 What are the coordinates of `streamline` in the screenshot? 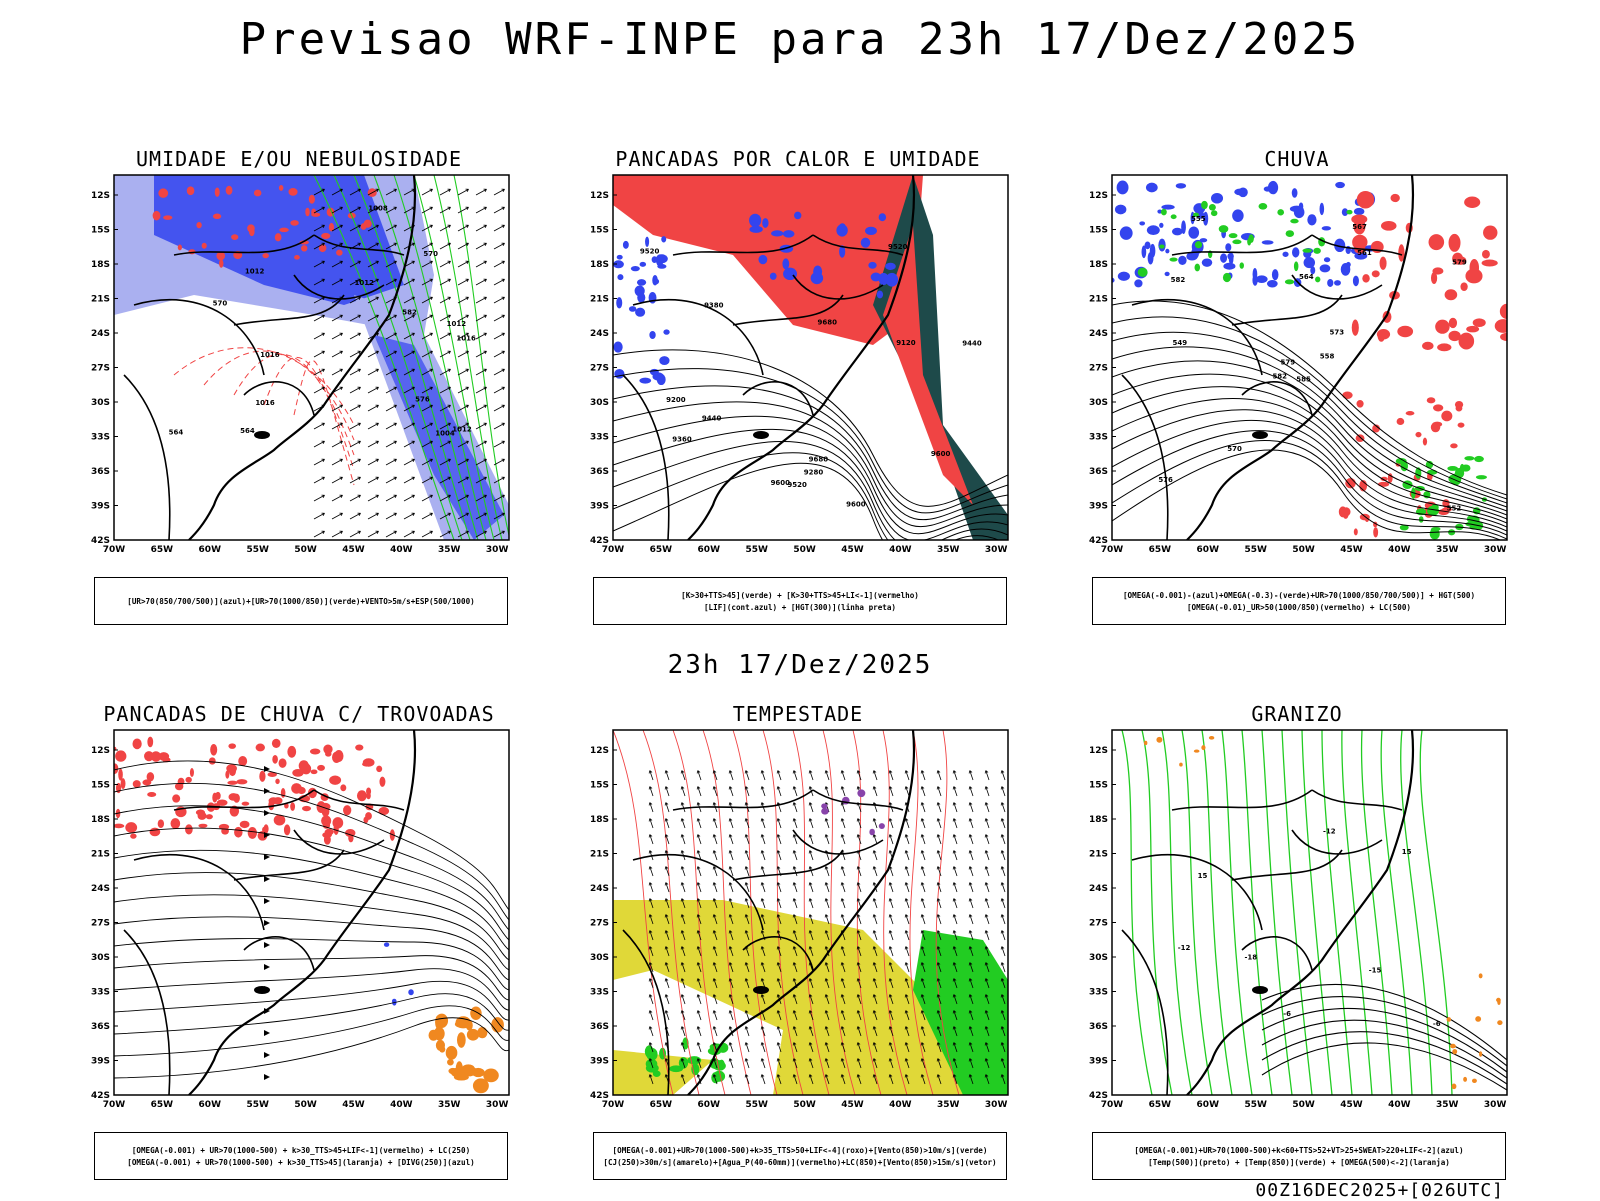 It's located at (311, 932).